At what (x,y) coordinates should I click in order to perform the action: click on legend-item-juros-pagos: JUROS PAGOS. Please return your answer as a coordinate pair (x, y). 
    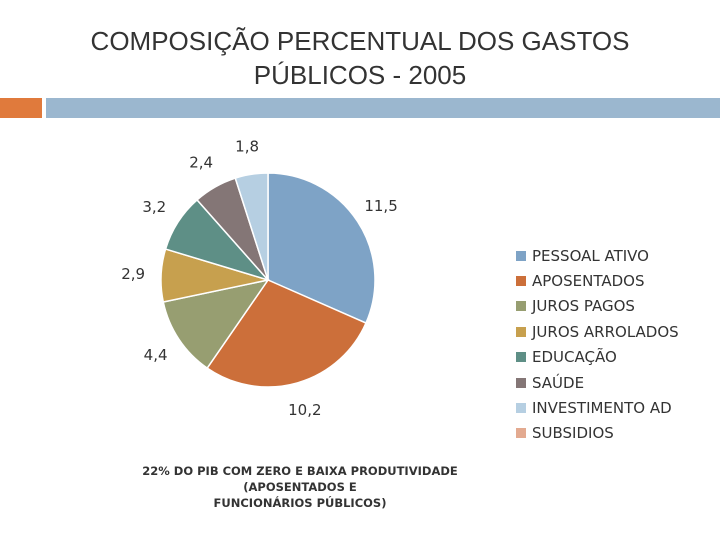
    Looking at the image, I should click on (616, 306).